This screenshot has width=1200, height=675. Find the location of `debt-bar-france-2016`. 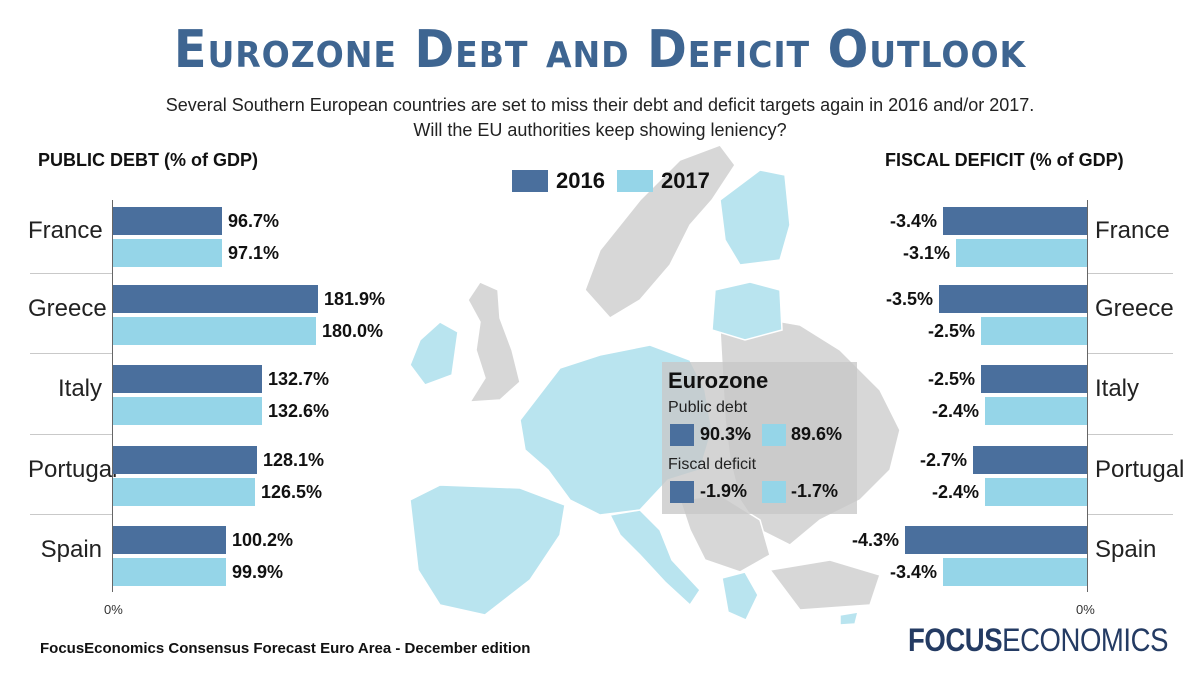

debt-bar-france-2016 is located at coordinates (167, 221).